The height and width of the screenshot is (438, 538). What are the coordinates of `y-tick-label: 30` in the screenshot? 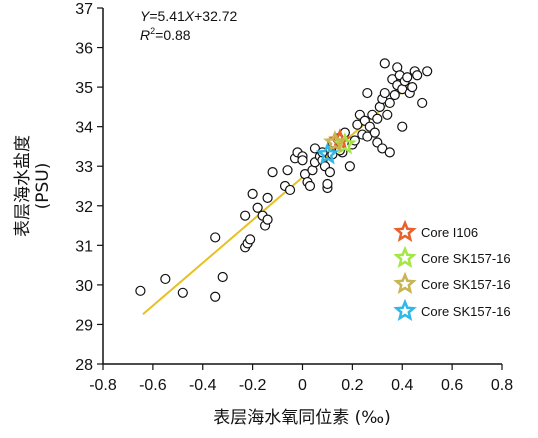 It's located at (84, 286).